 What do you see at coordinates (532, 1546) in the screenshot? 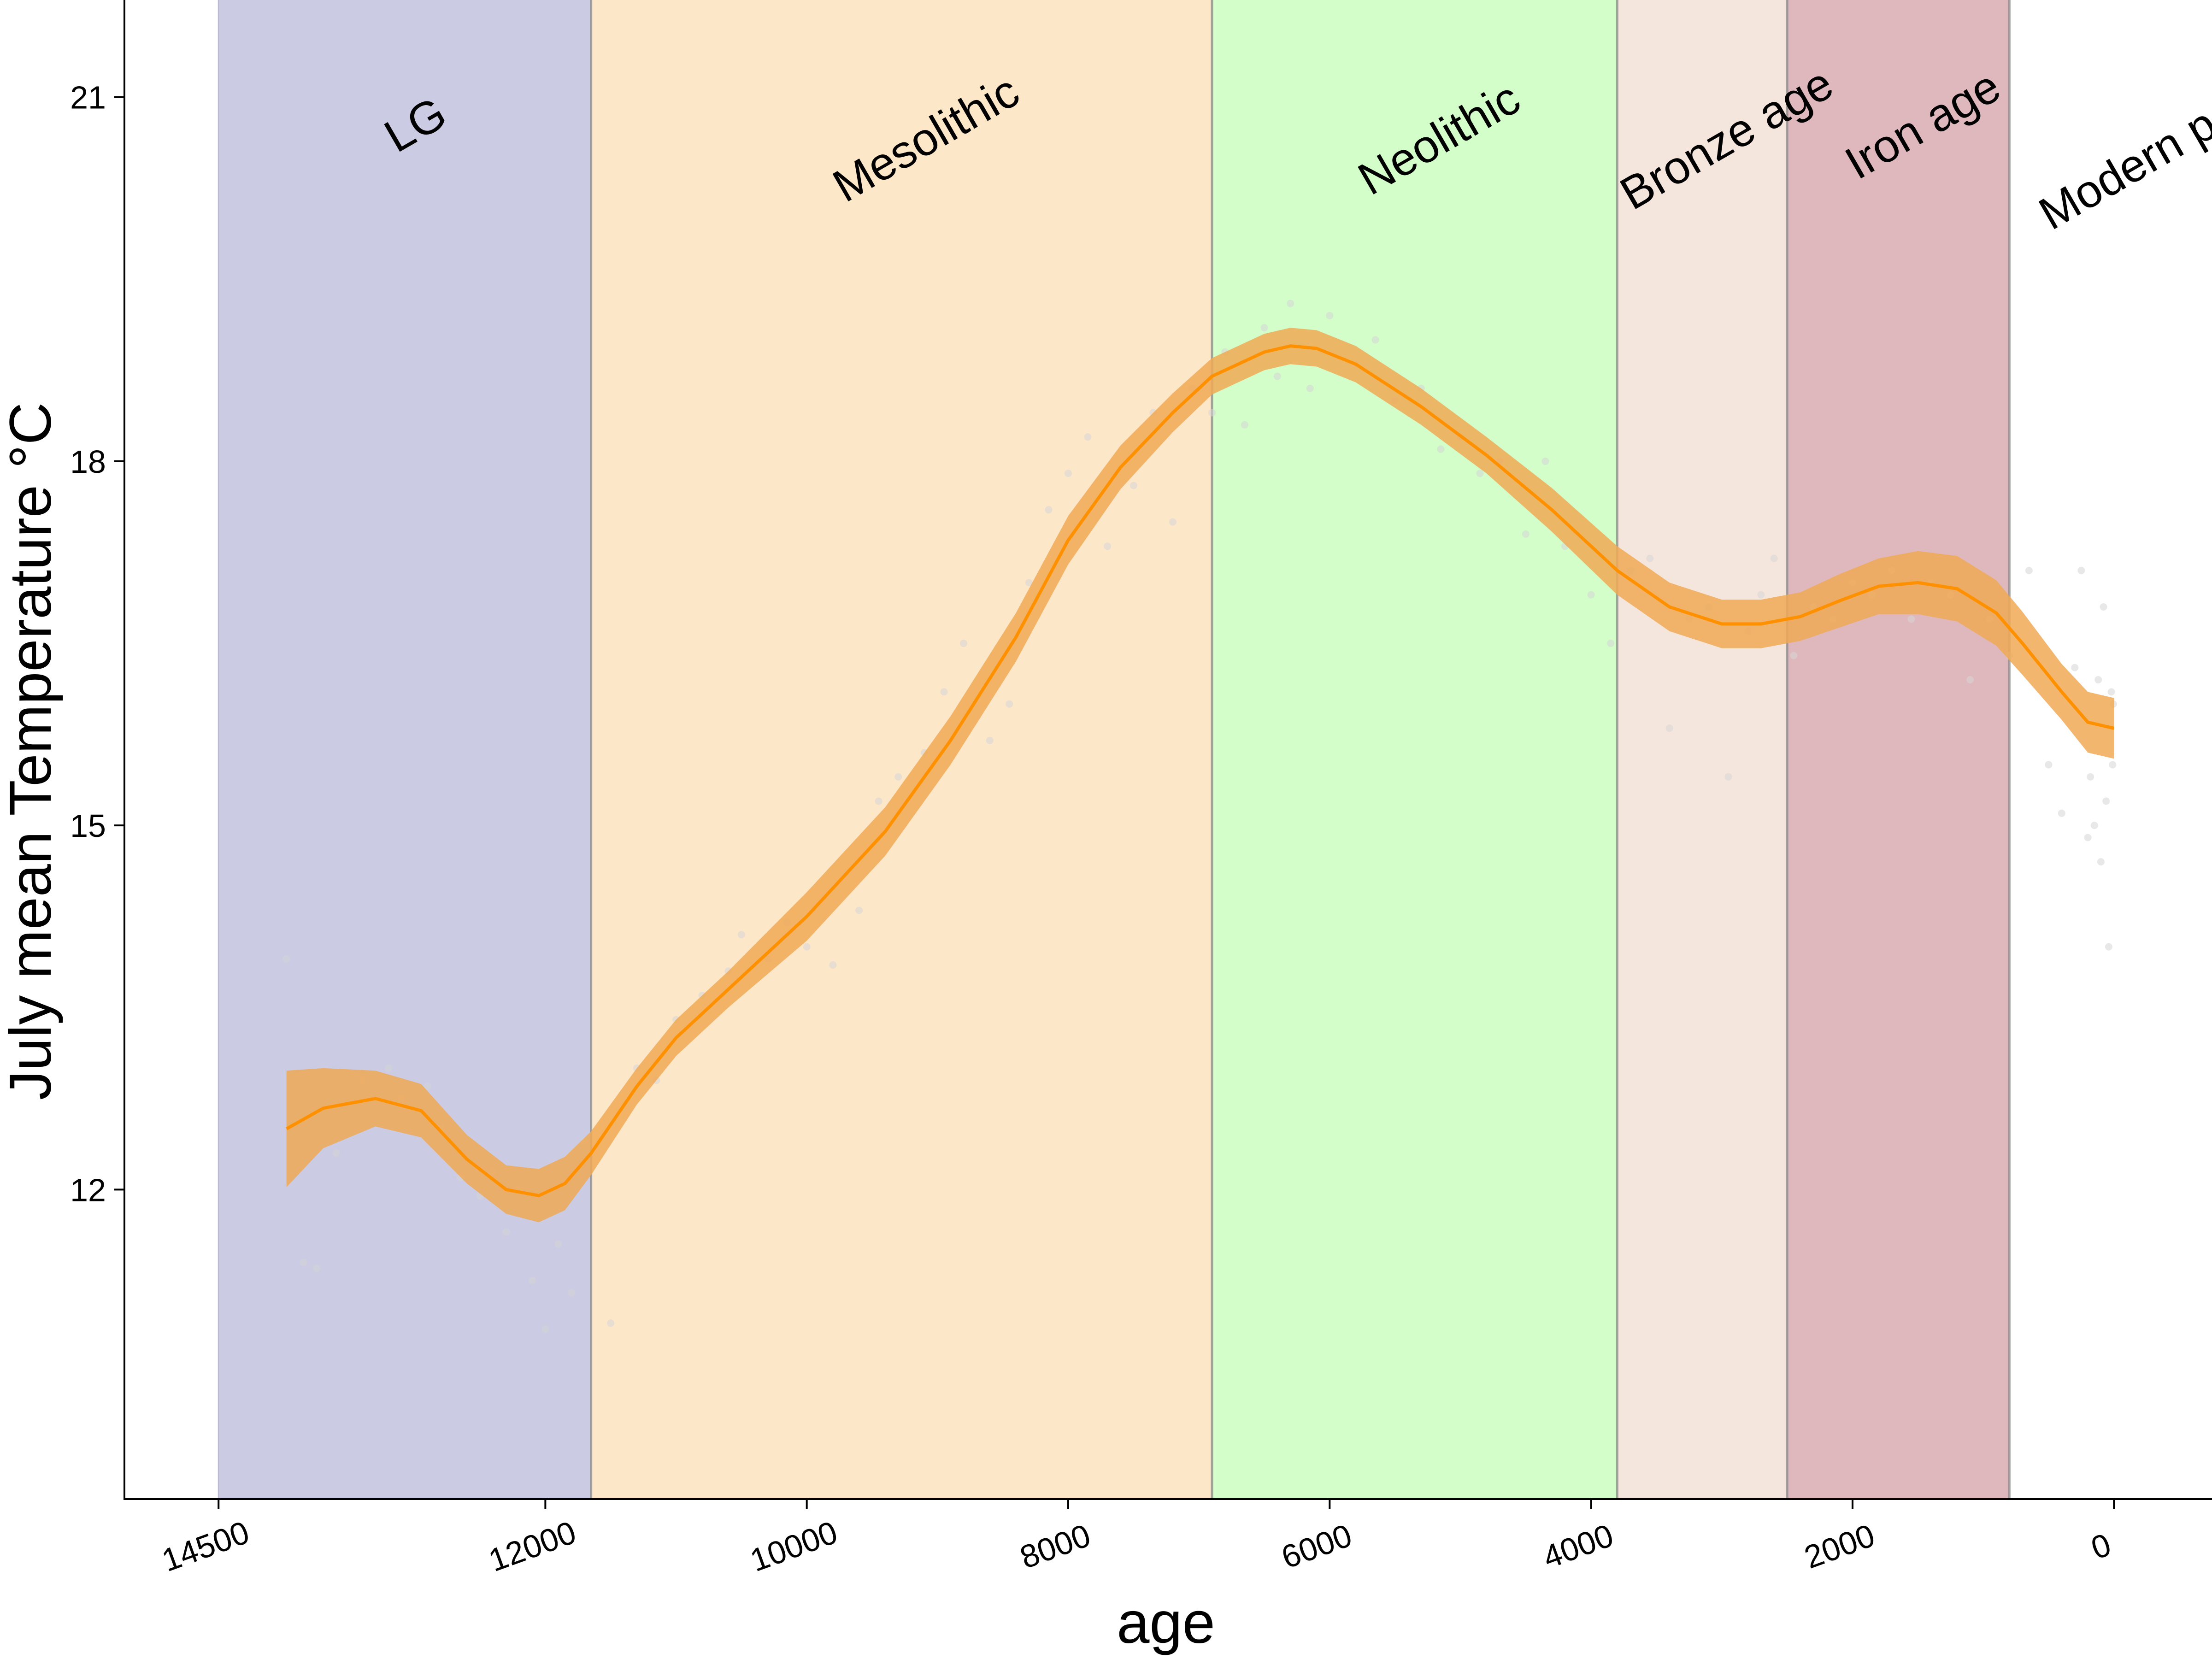
I see `x-tick-label: 12000` at bounding box center [532, 1546].